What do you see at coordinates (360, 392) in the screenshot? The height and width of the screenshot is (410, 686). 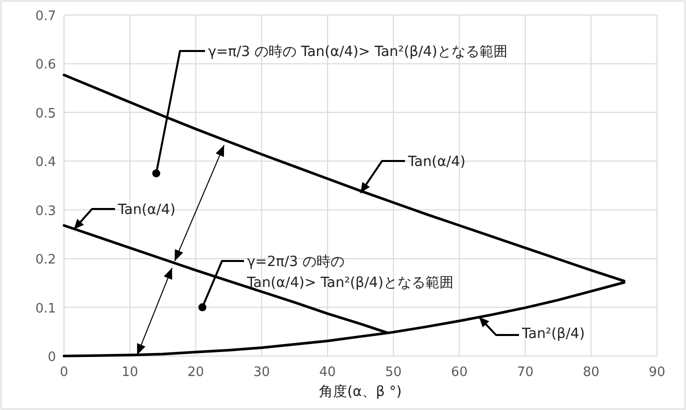 I see `x-axis-title: 角度(α、β °)` at bounding box center [360, 392].